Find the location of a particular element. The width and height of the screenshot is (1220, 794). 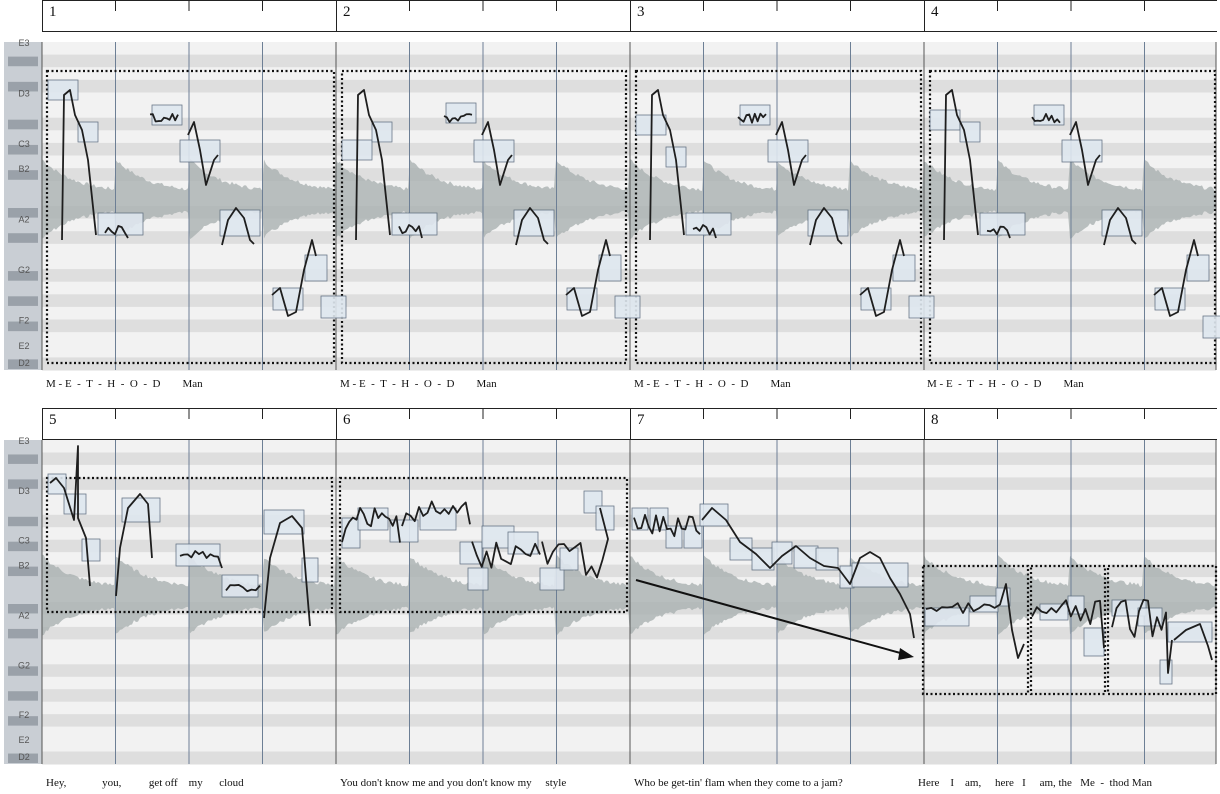

pitch-label: G2 is located at coordinates (24, 665).